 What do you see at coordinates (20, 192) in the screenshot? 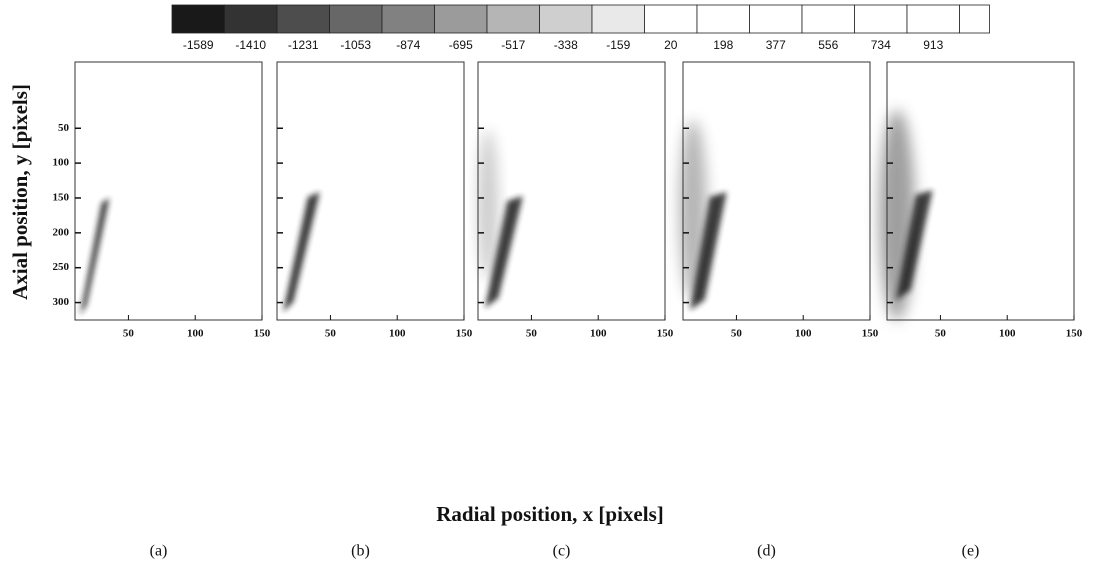
I see `y-axis-label: Axial position, y [pixels]` at bounding box center [20, 192].